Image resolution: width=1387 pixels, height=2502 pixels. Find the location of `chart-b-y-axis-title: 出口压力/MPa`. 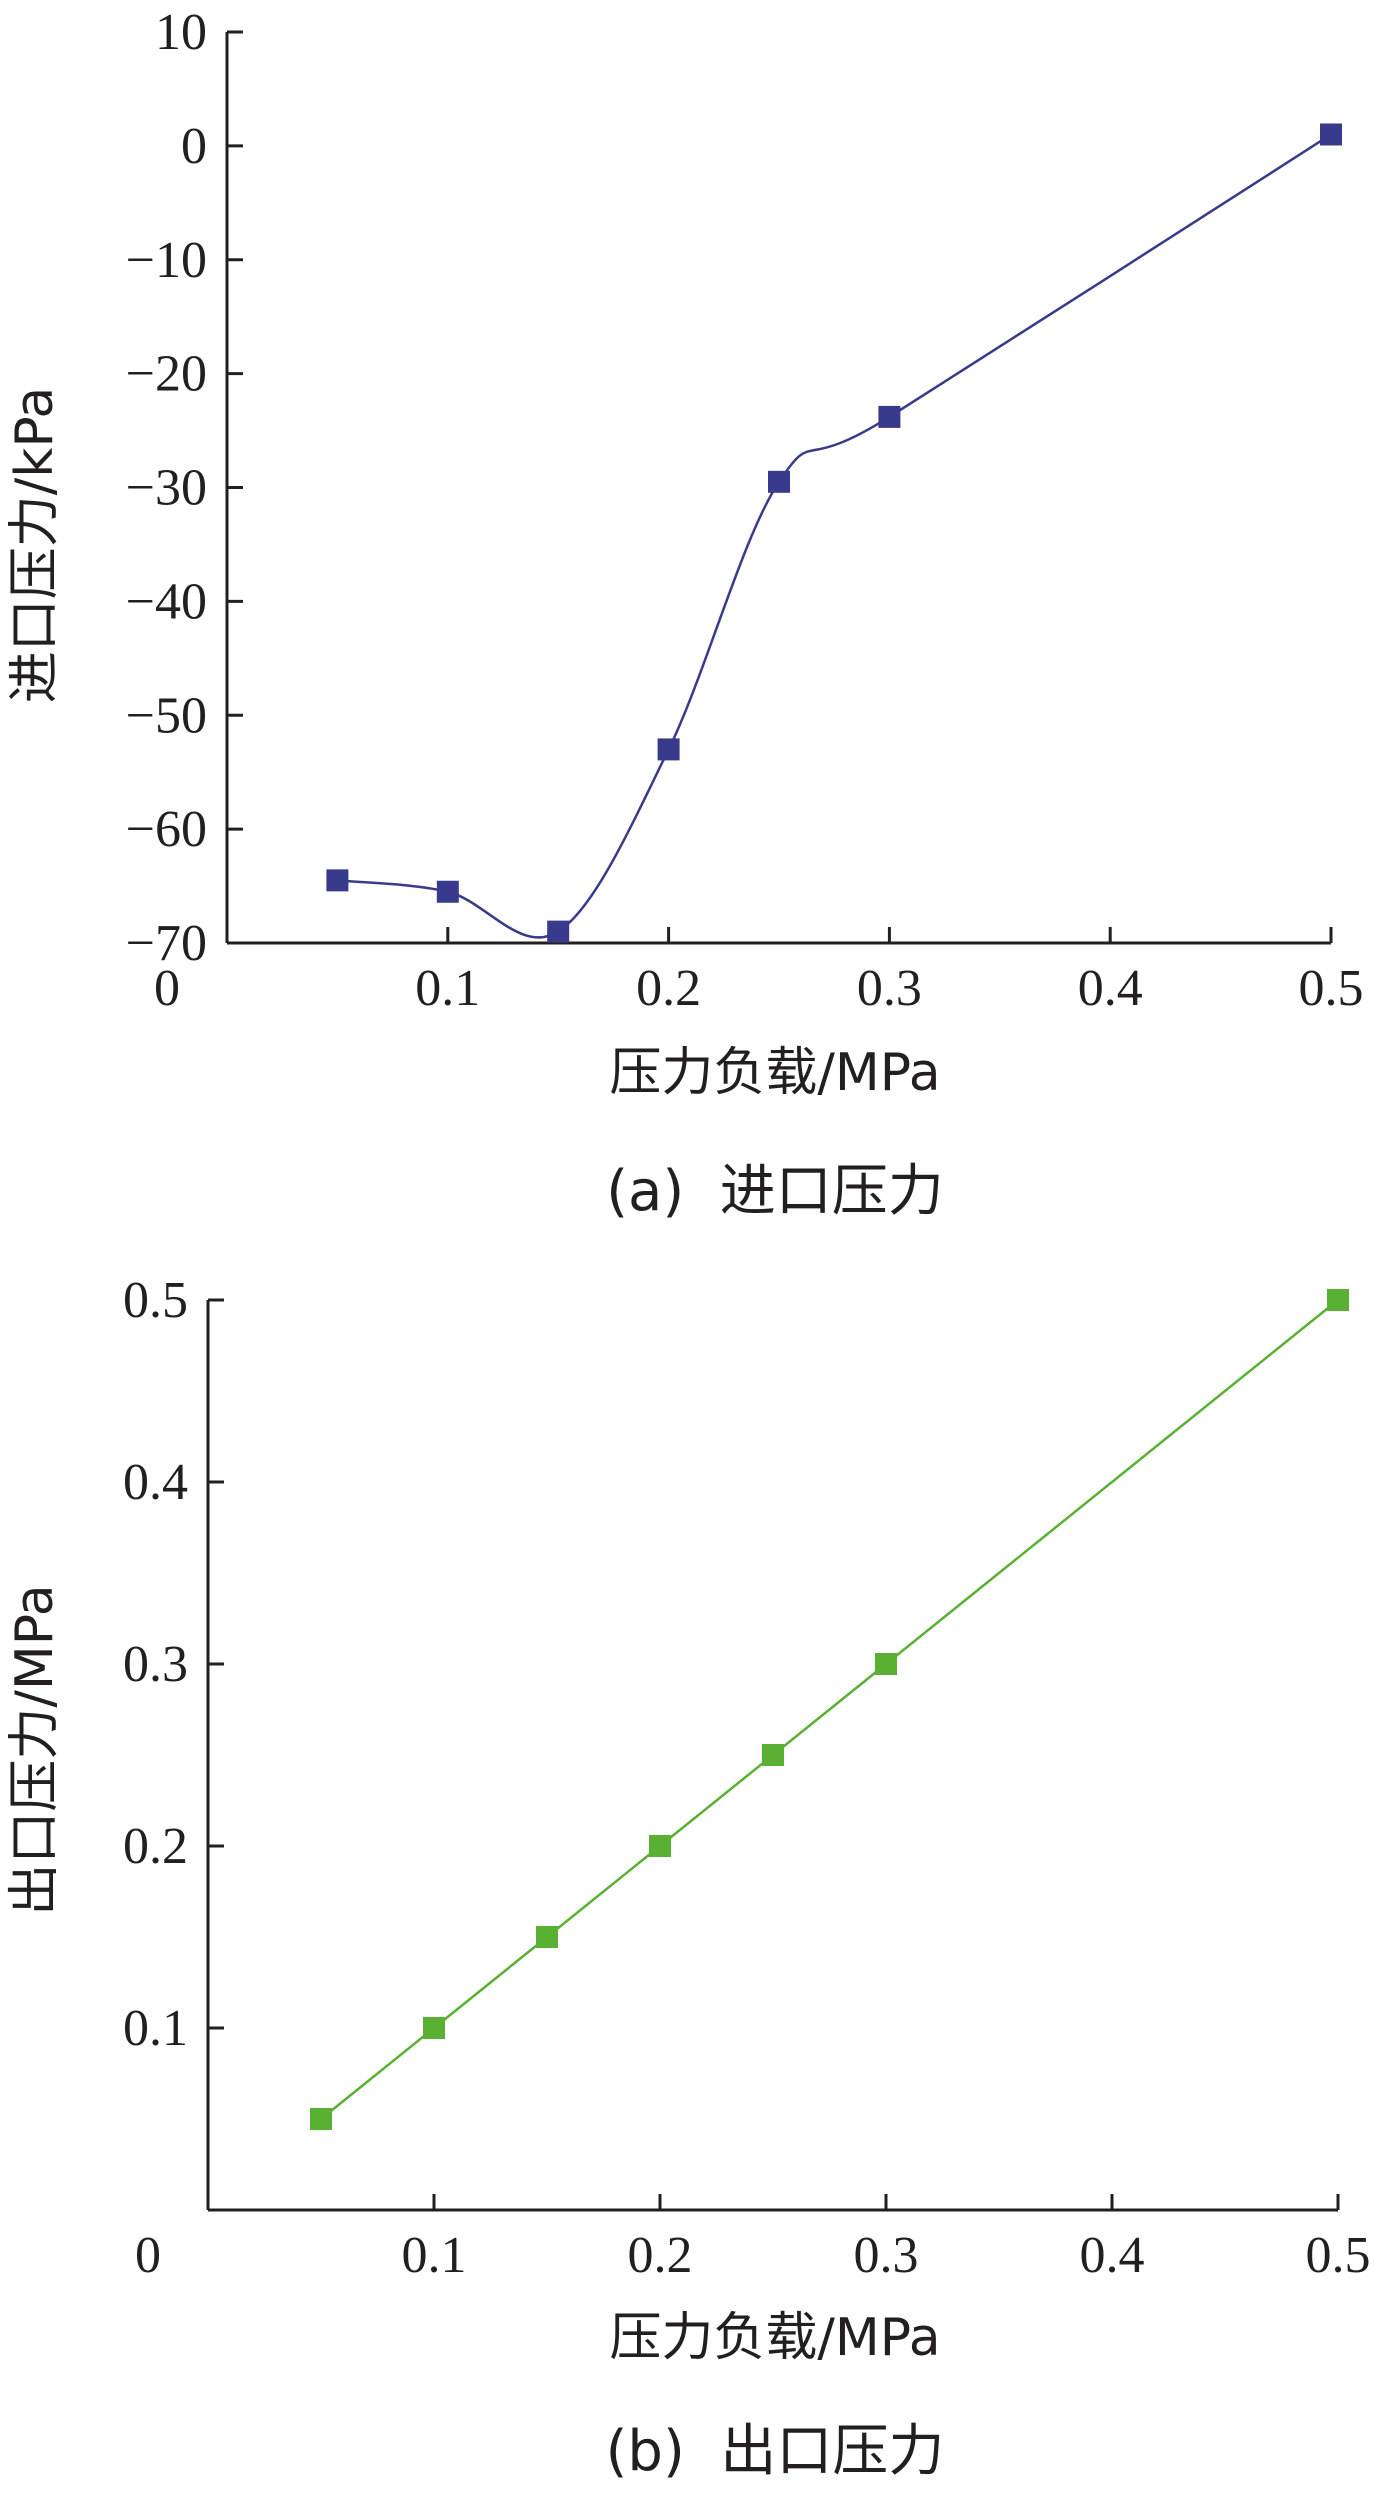

chart-b-y-axis-title: 出口压力/MPa is located at coordinates (35, 1749).